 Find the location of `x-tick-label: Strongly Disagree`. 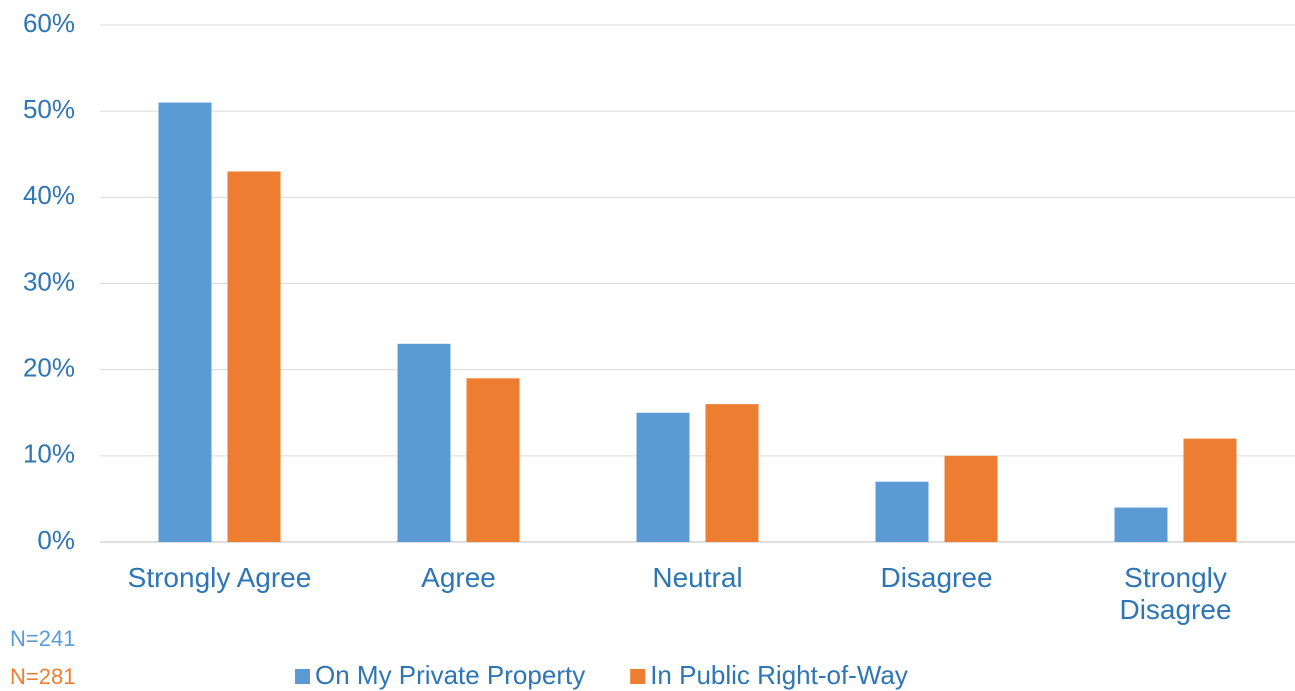

x-tick-label: Strongly Disagree is located at coordinates (1175, 593).